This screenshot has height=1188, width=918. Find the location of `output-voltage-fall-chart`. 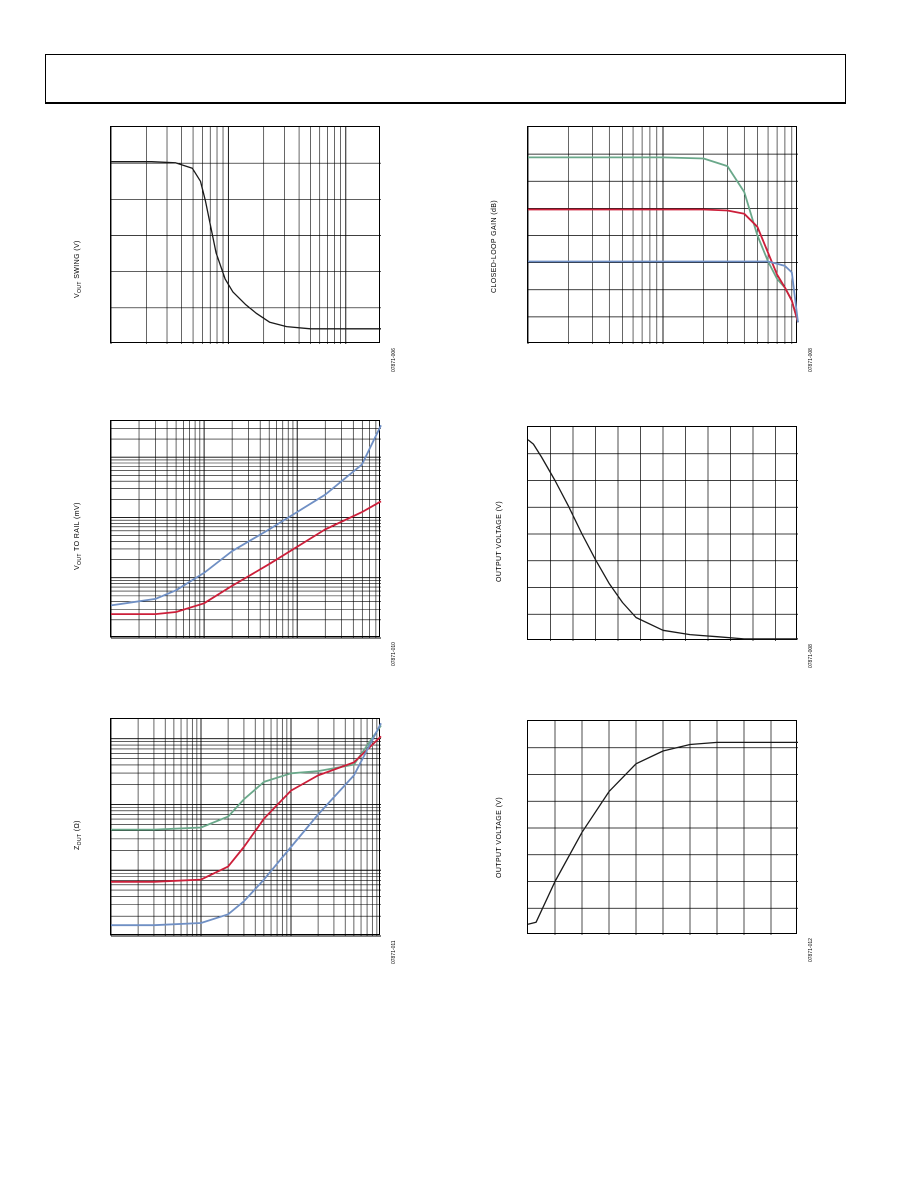

output-voltage-fall-chart is located at coordinates (662, 533).